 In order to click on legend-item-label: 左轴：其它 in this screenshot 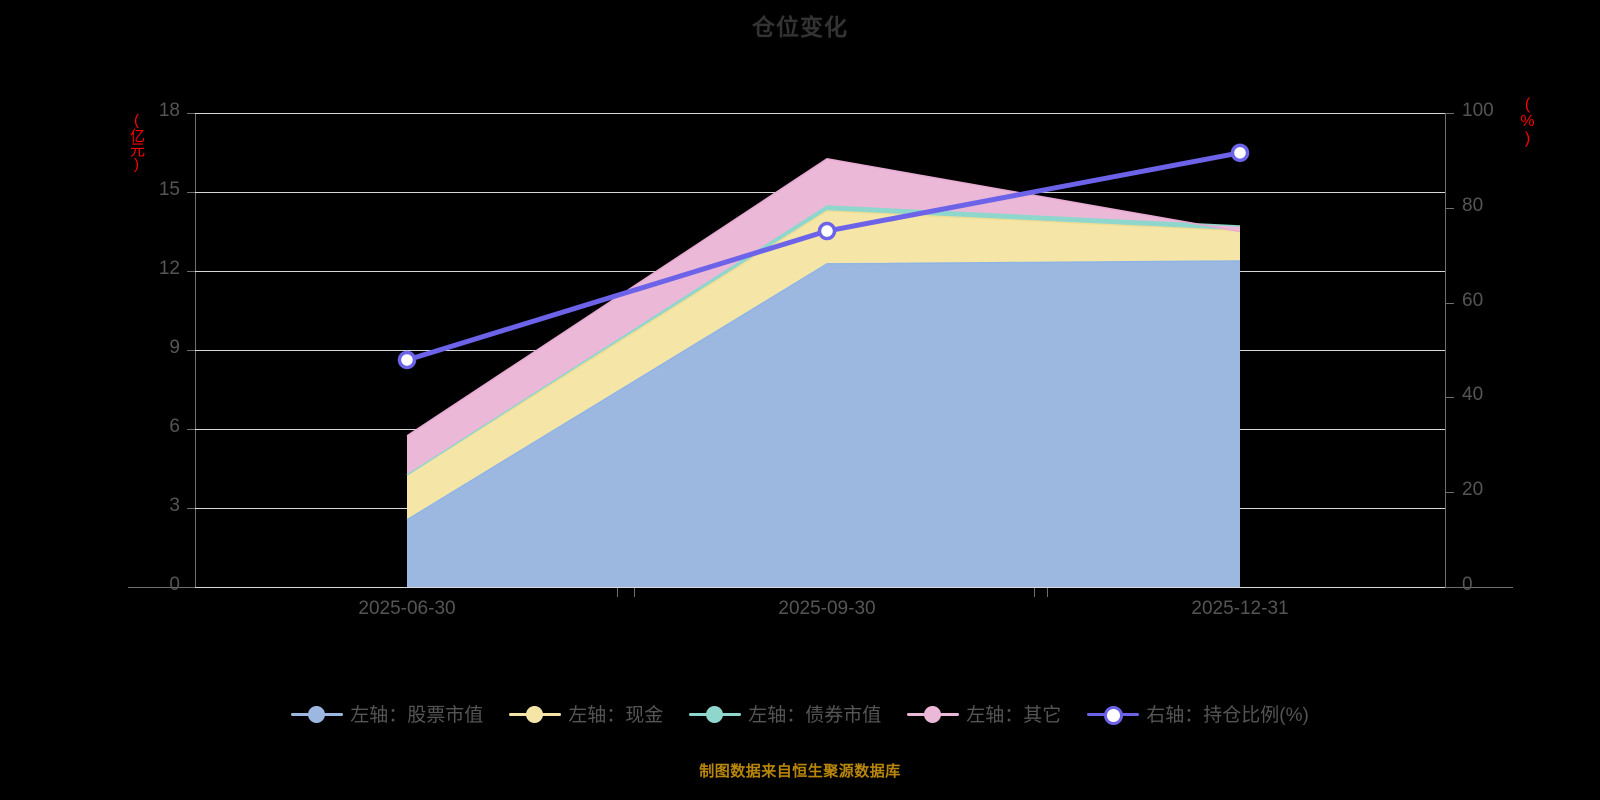, I will do `click(1014, 715)`.